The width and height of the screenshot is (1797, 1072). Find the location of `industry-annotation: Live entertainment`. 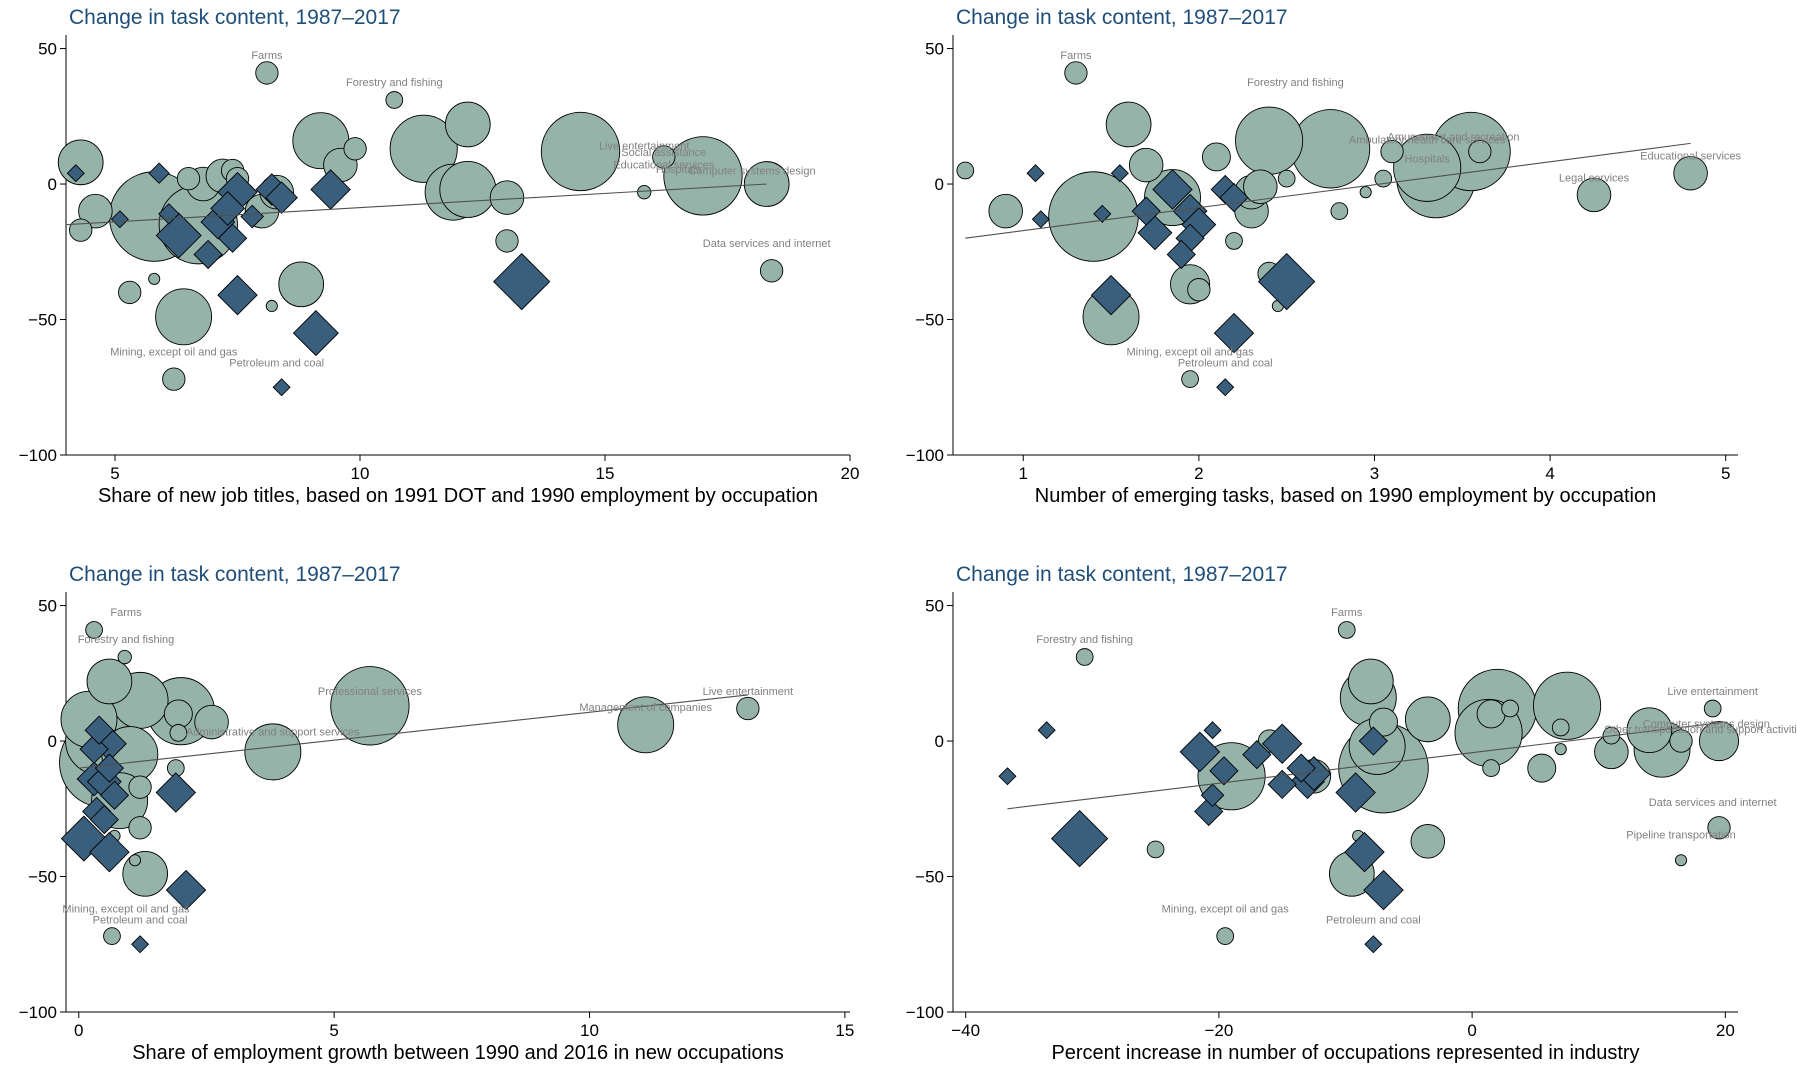

industry-annotation: Live entertainment is located at coordinates (1712, 692).